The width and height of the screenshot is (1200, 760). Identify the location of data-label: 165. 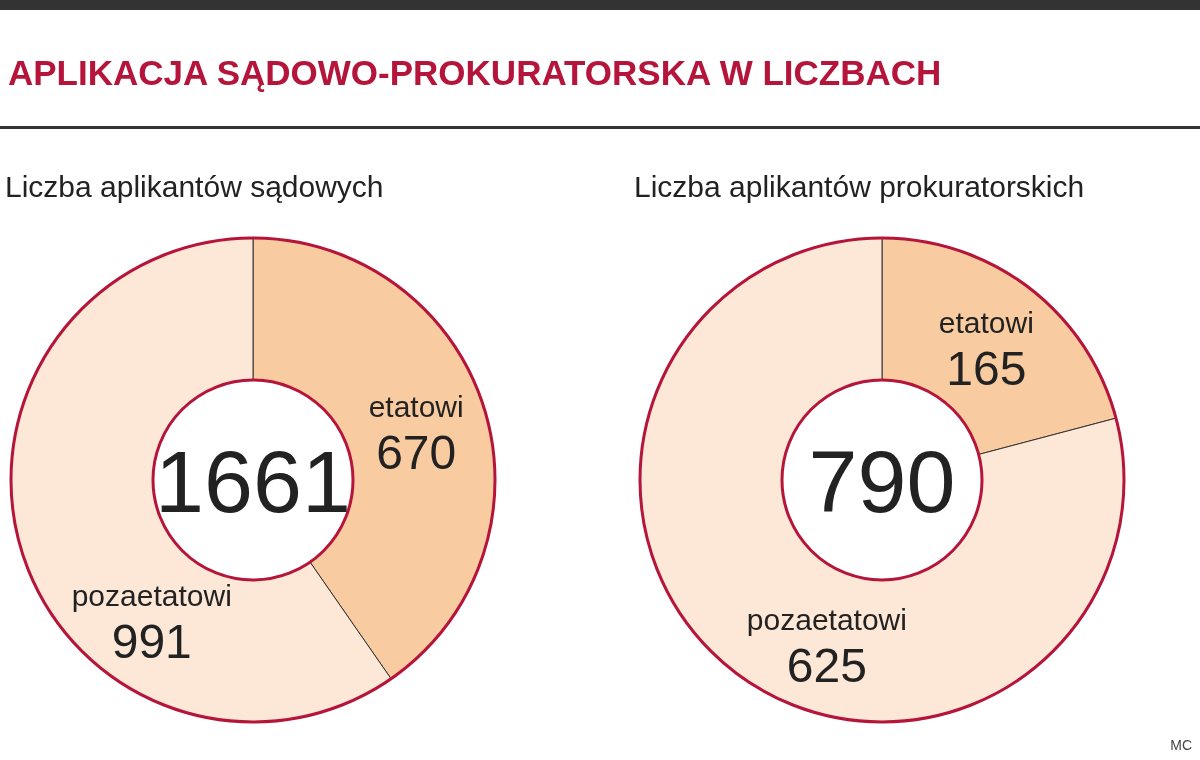
(986, 368).